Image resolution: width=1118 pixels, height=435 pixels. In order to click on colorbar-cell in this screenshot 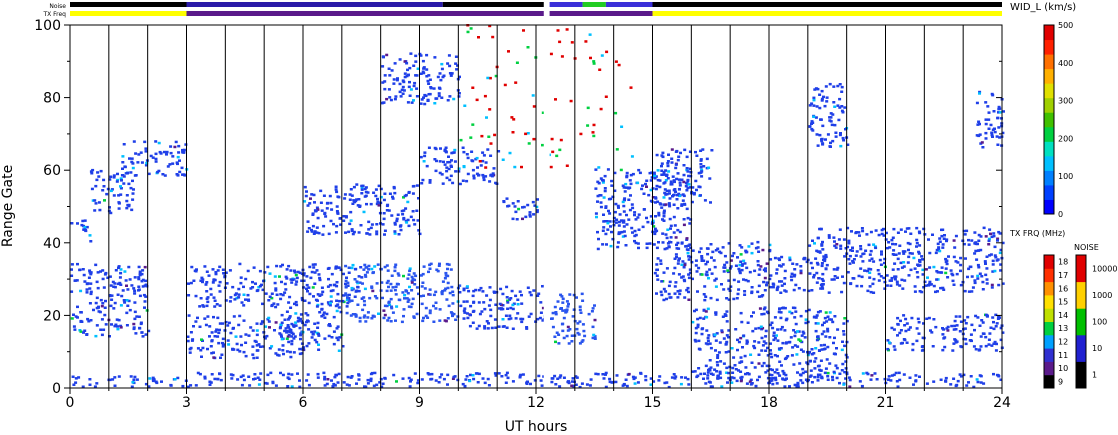, I will do `click(1081, 269)`.